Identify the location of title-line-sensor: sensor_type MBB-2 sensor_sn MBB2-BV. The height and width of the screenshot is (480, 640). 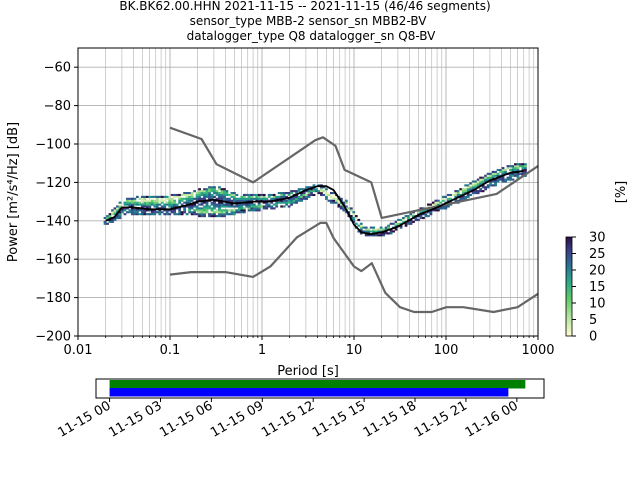
(309, 21).